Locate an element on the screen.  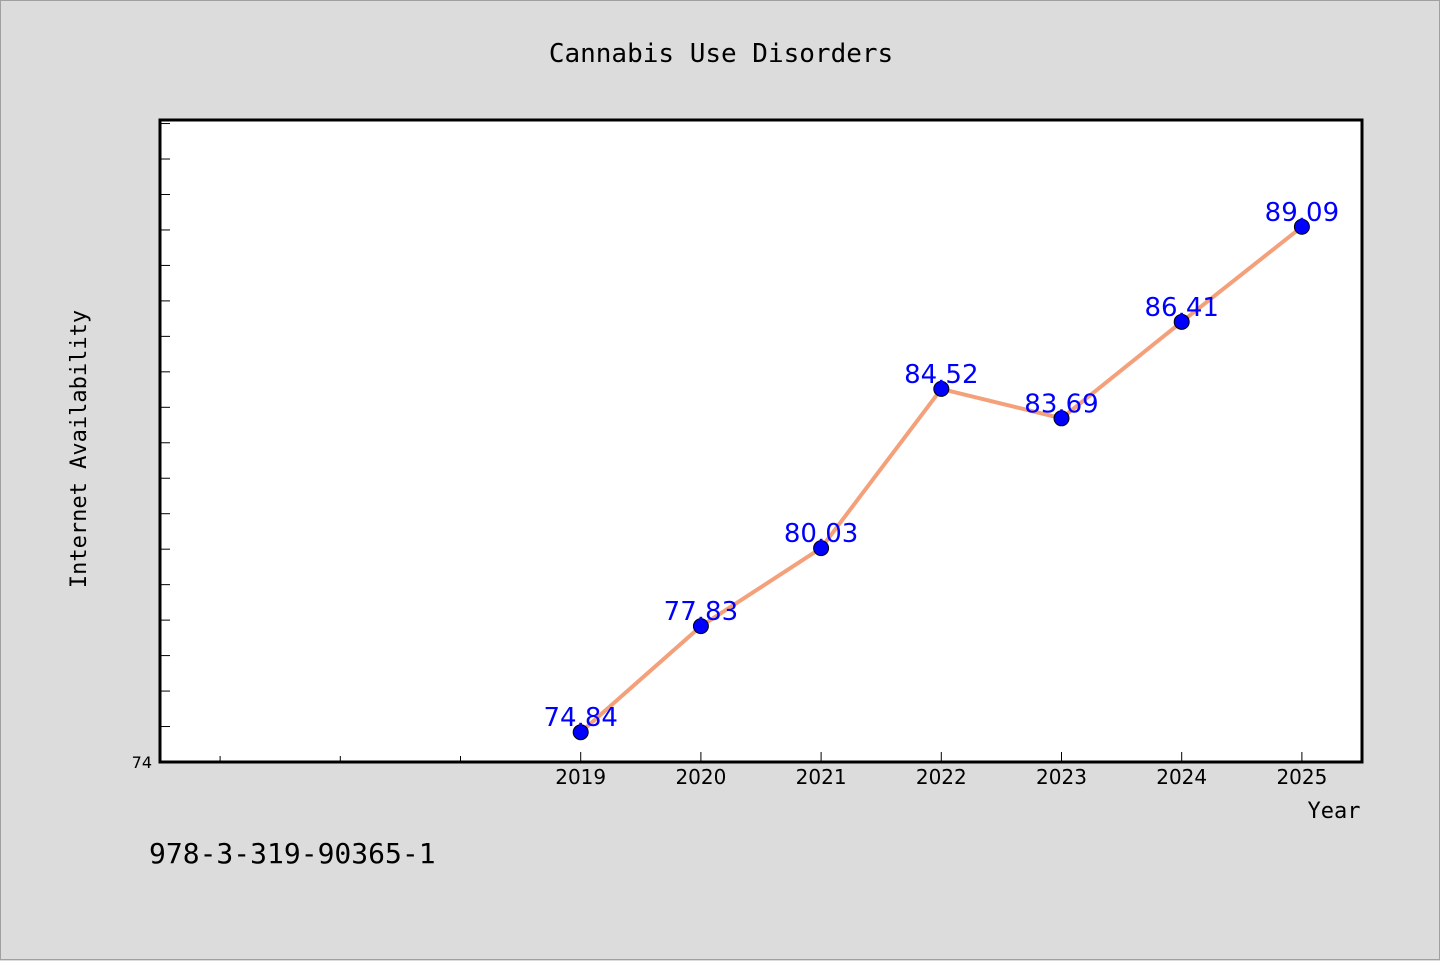
data-label: 83.69 is located at coordinates (1061, 404).